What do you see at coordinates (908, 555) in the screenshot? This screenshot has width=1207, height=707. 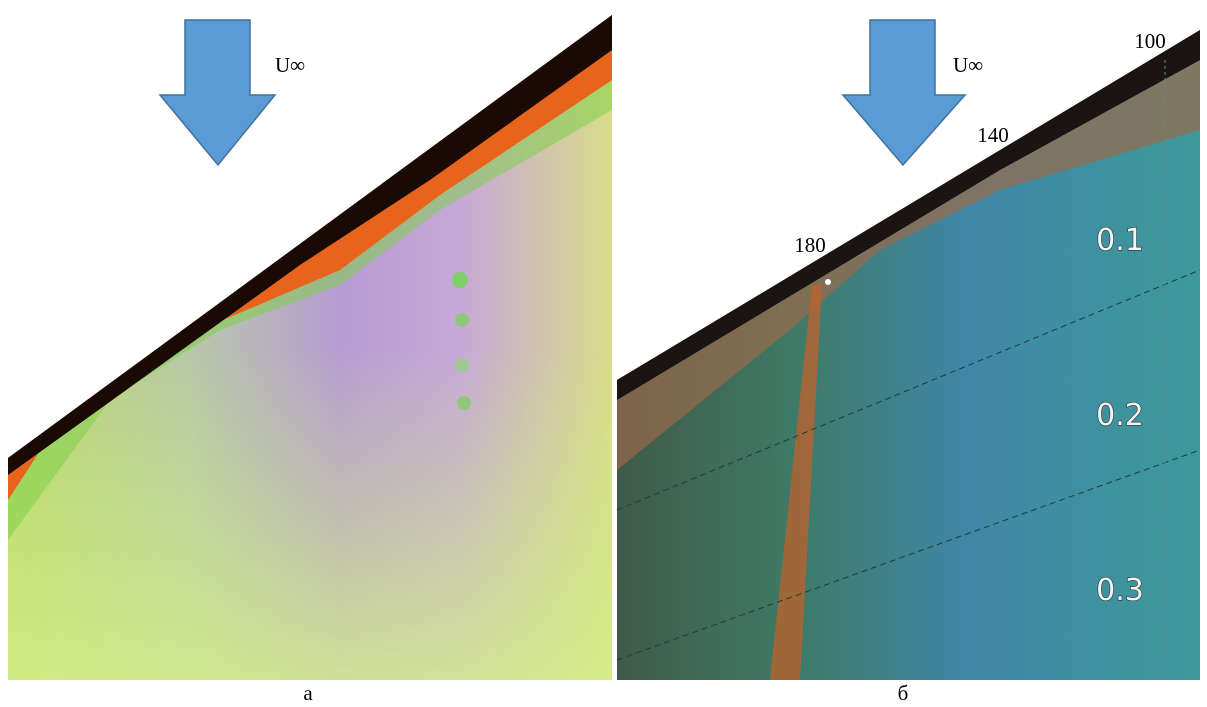 I see `grid-line` at bounding box center [908, 555].